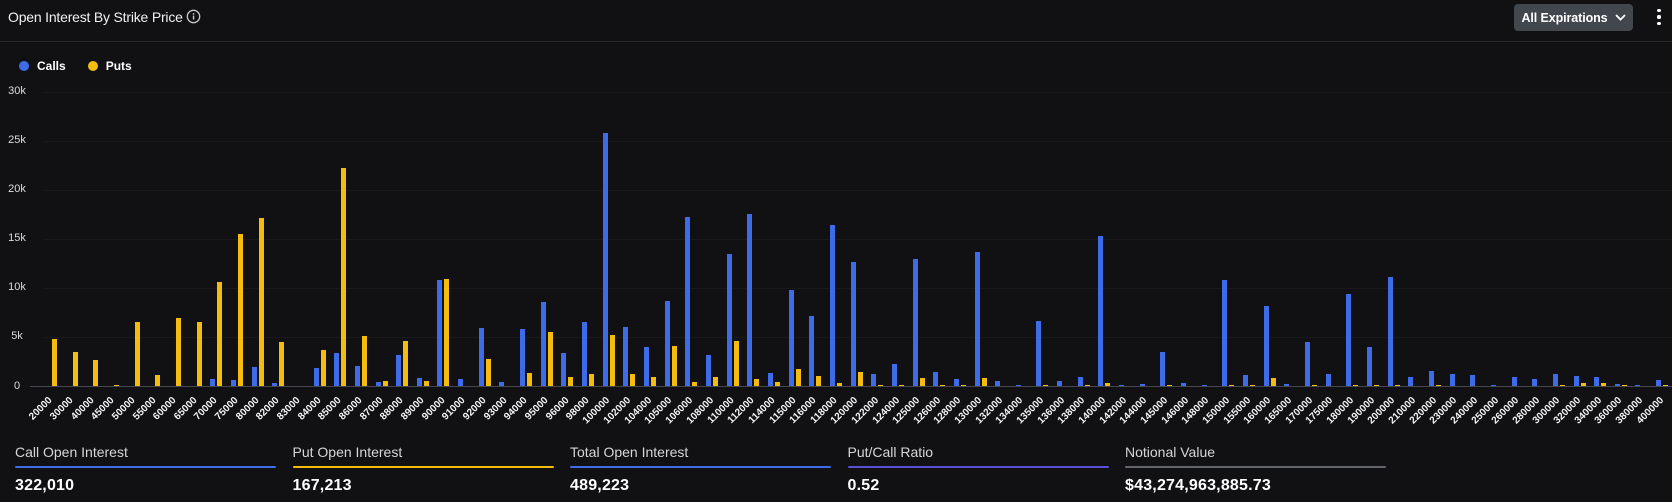 This screenshot has height=502, width=1672. What do you see at coordinates (193, 16) in the screenshot?
I see `info-icon` at bounding box center [193, 16].